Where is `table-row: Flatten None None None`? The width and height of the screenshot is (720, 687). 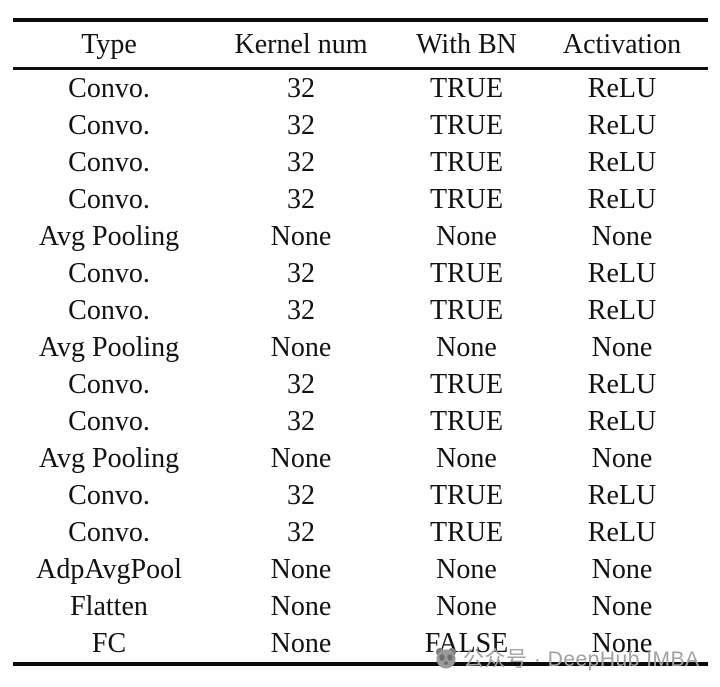
table-row: Flatten None None None is located at coordinates (360, 606).